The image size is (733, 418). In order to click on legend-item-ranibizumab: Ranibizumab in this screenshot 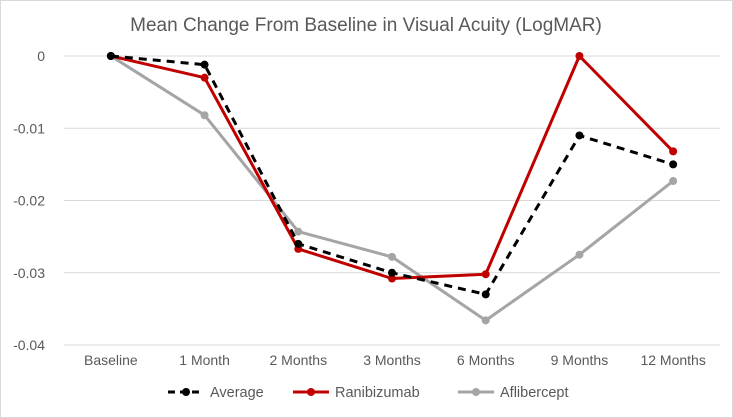, I will do `click(356, 393)`.